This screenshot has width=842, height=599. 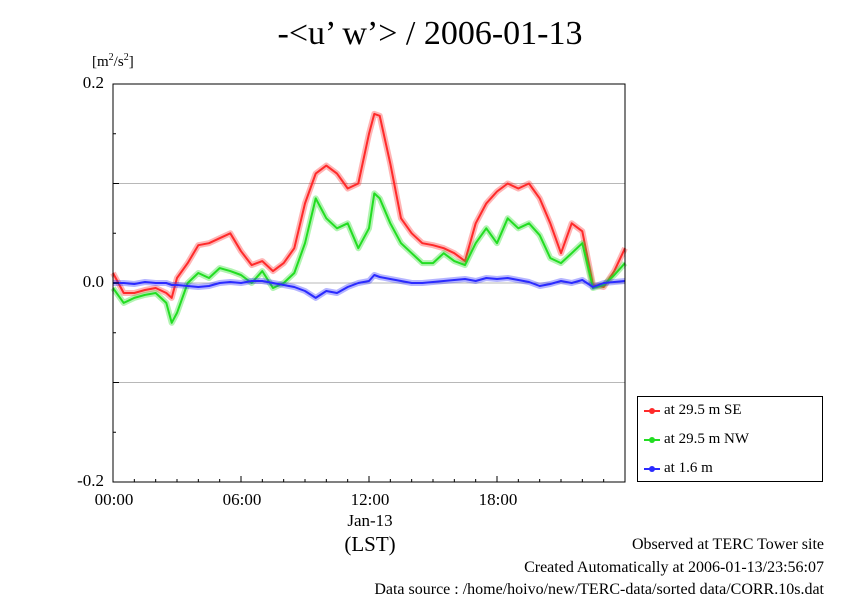 I want to click on x-tick-label: 00:00, so click(x=114, y=499).